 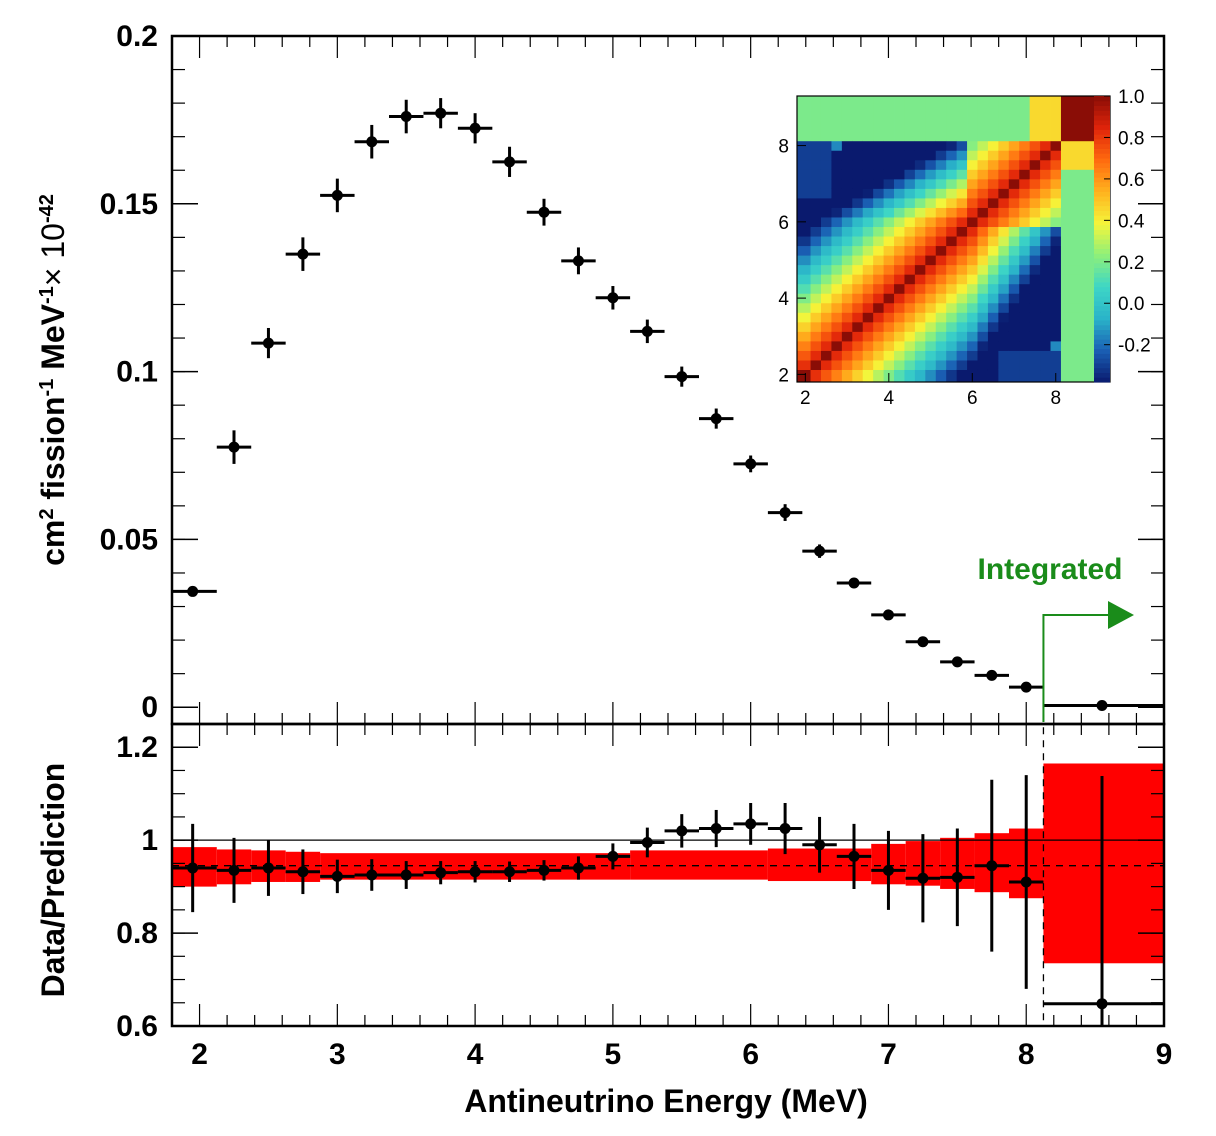 What do you see at coordinates (53, 543) in the screenshot?
I see `ylabel-base: cm` at bounding box center [53, 543].